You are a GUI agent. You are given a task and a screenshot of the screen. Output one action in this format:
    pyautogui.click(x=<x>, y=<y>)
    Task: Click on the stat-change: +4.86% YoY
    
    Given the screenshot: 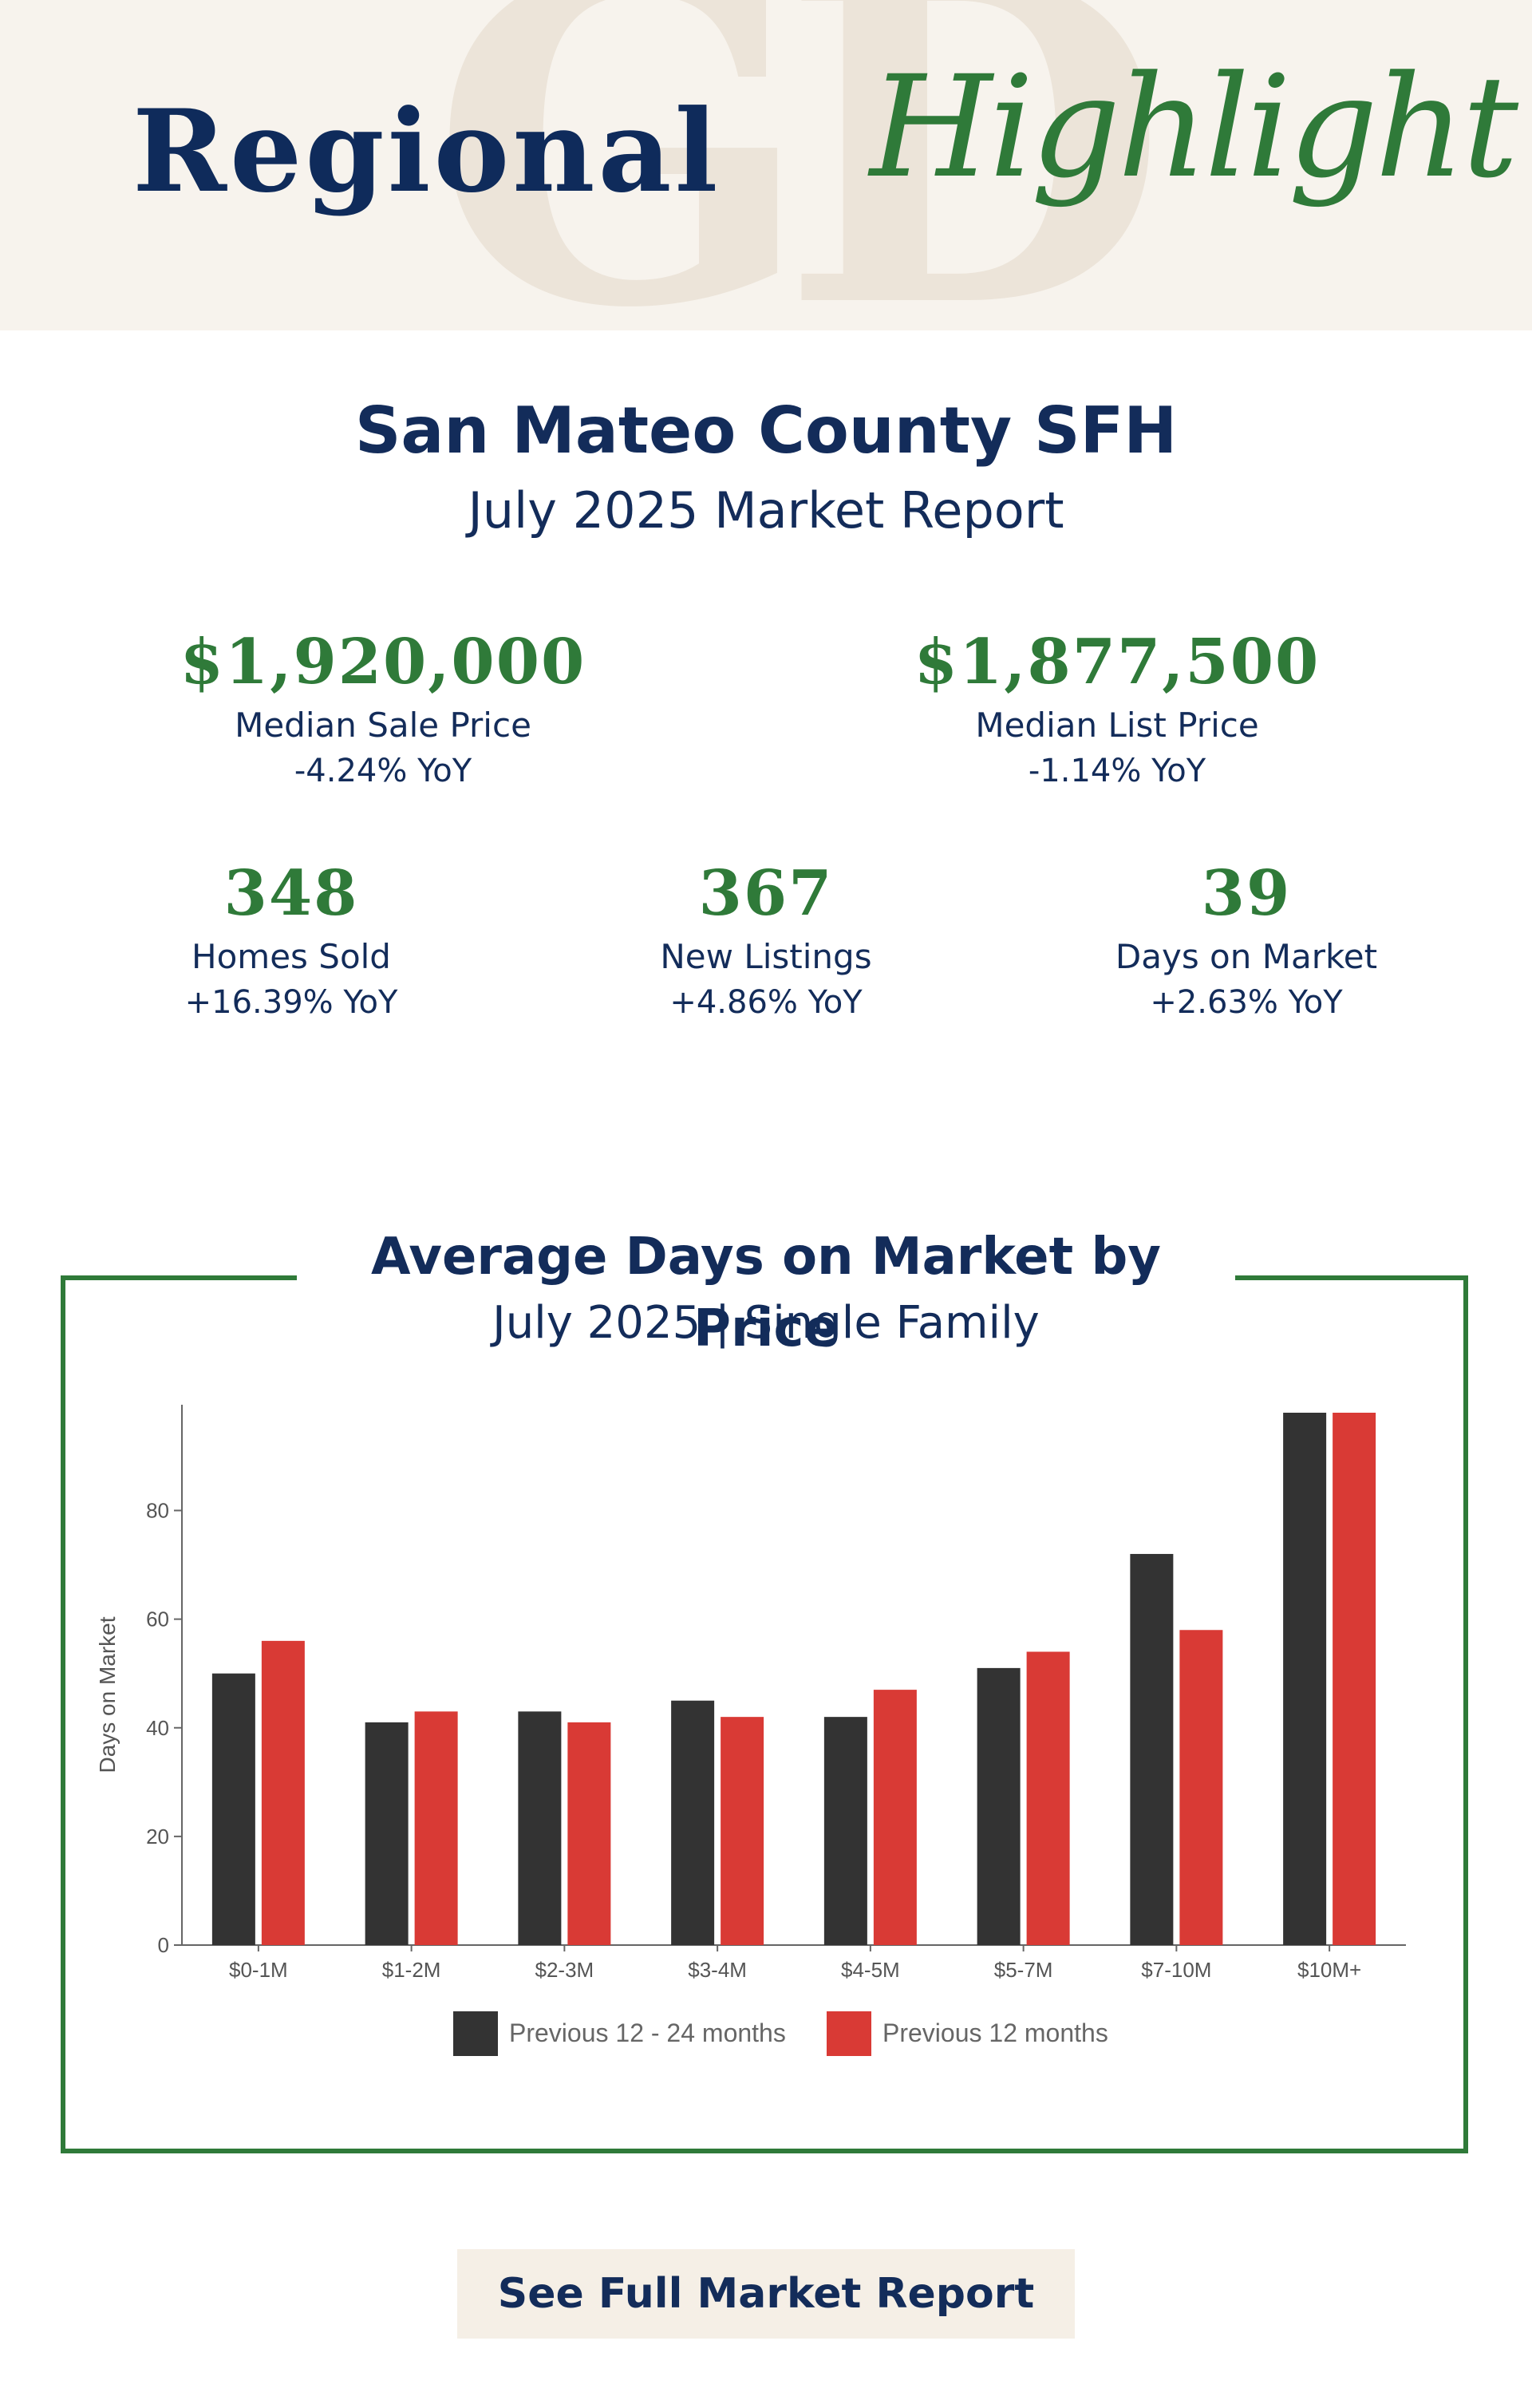 What is the action you would take?
    pyautogui.click(x=766, y=1002)
    